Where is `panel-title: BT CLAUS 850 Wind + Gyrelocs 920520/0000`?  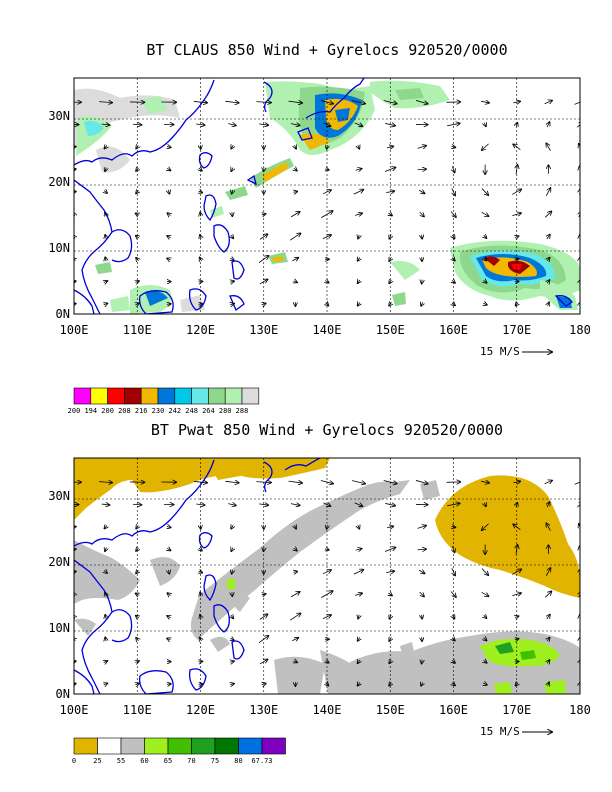
panel-title: BT CLAUS 850 Wind + Gyrelocs 920520/0000 is located at coordinates (326, 50).